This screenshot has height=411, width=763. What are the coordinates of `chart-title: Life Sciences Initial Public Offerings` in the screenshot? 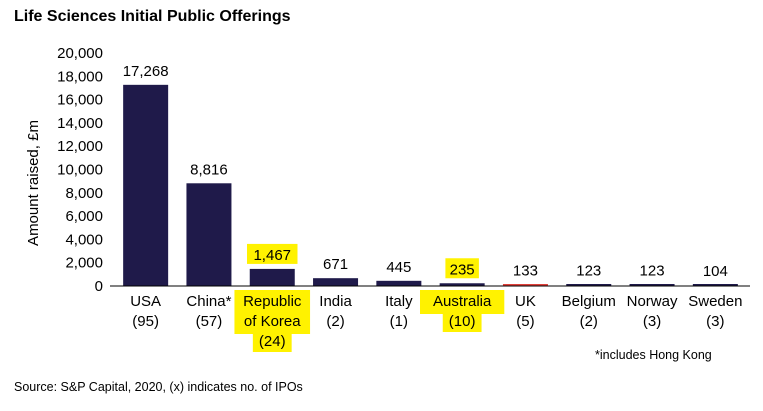 It's located at (152, 16).